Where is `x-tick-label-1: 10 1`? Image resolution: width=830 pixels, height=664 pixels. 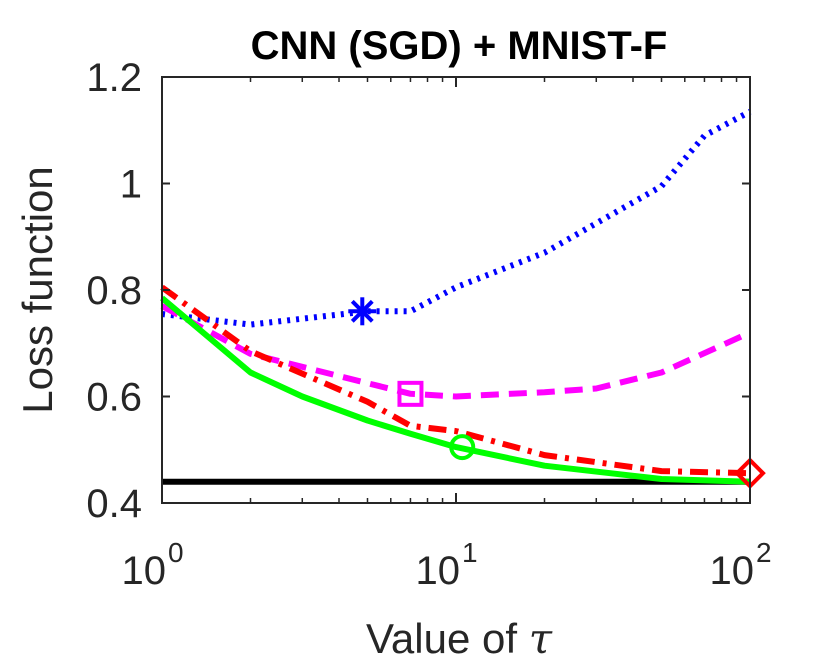 x-tick-label-1: 10 1 is located at coordinates (447, 565).